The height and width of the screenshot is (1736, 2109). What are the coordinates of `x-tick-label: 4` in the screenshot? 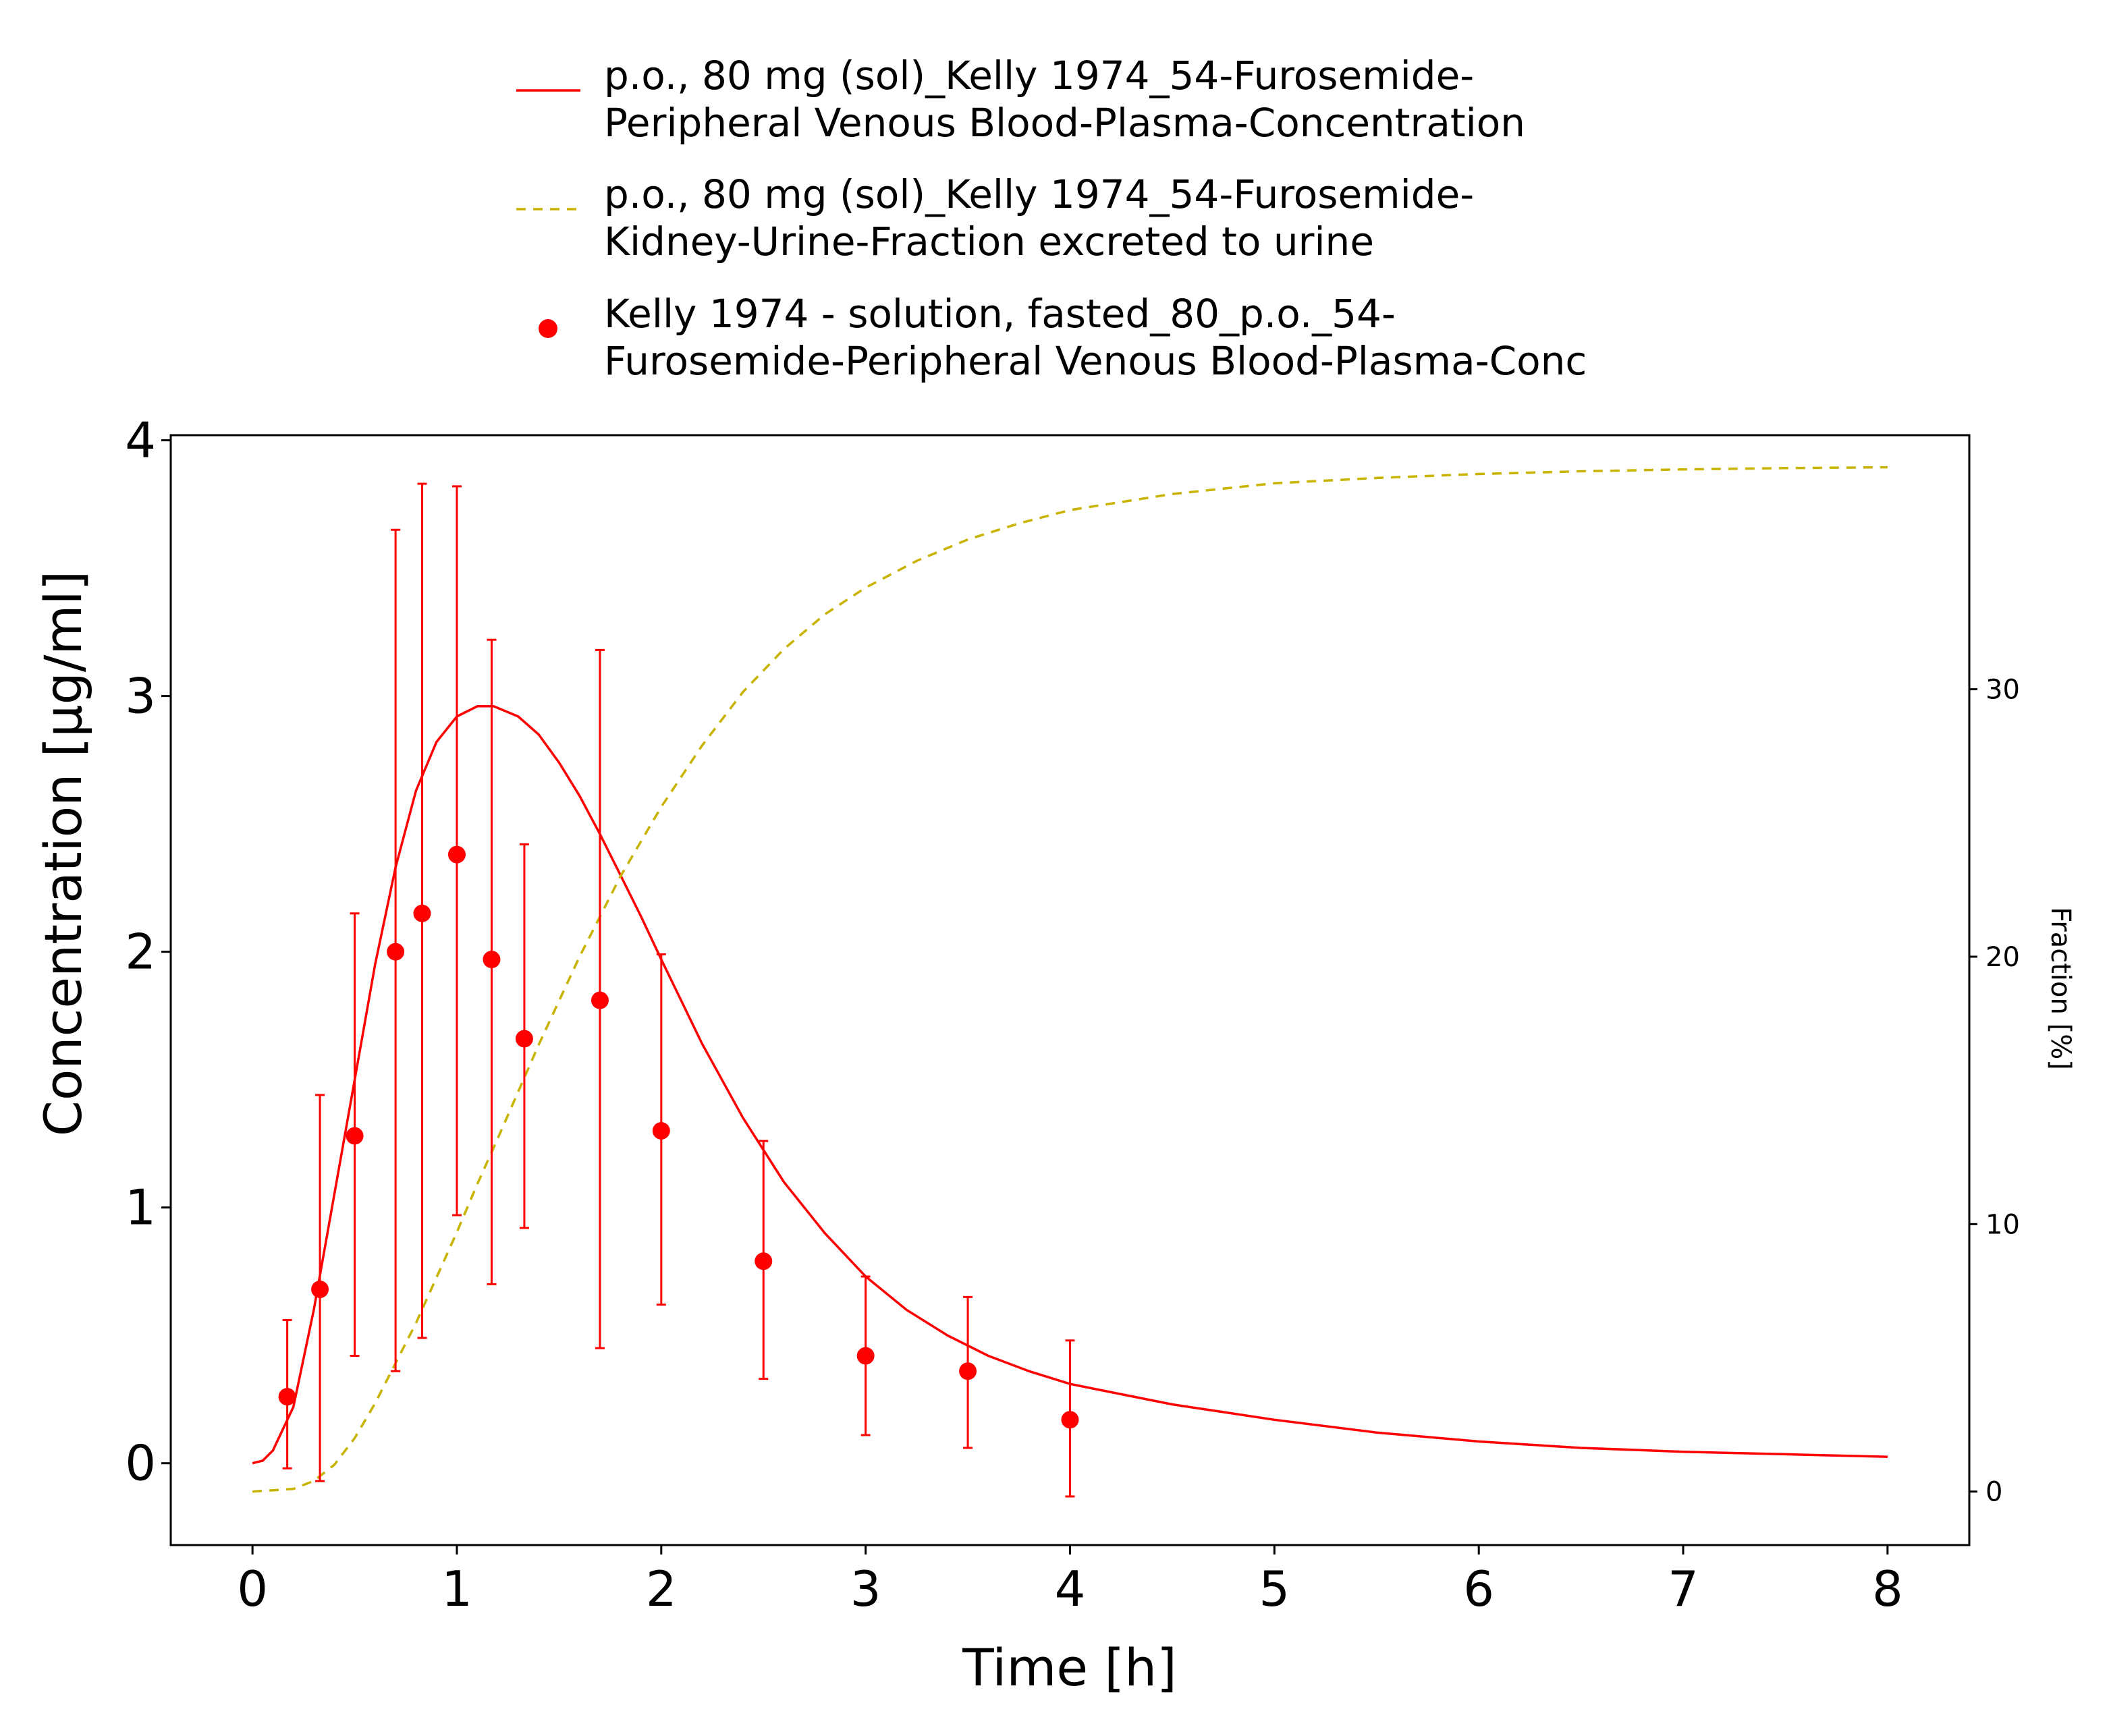 It's located at (1071, 1589).